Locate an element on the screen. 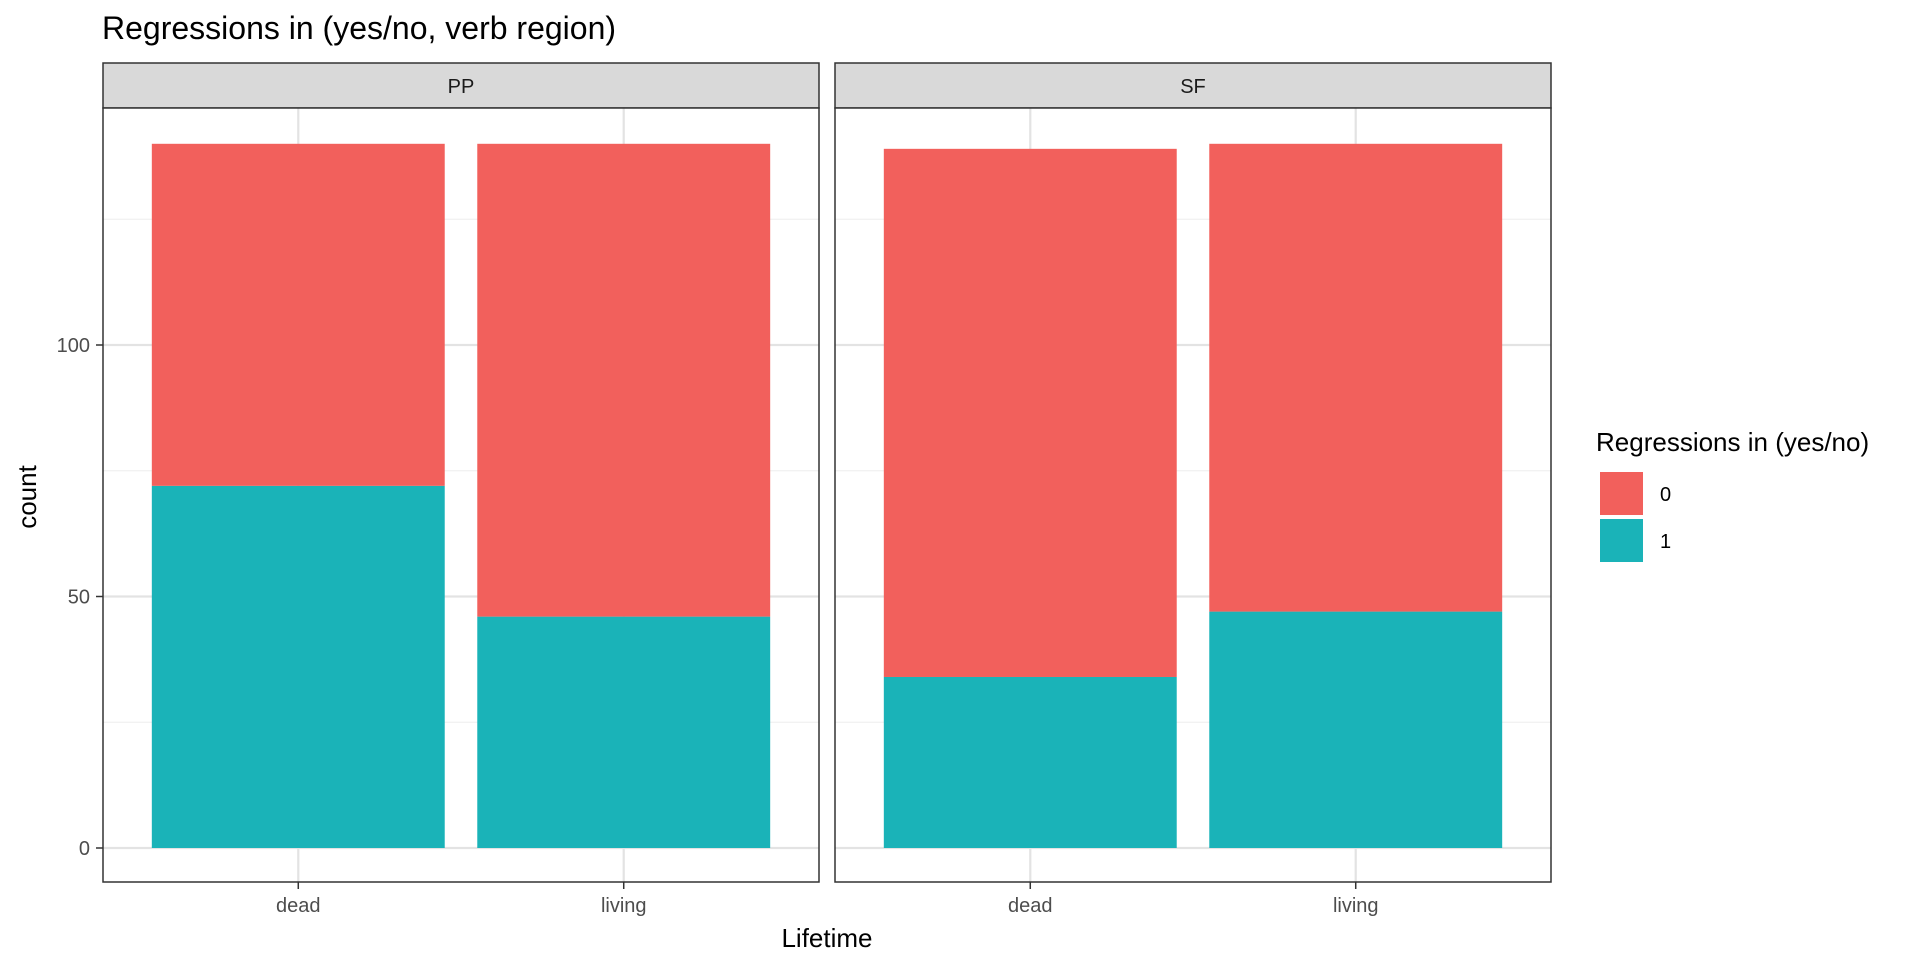 The width and height of the screenshot is (1920, 965). y-tick-label: 100 is located at coordinates (73, 346).